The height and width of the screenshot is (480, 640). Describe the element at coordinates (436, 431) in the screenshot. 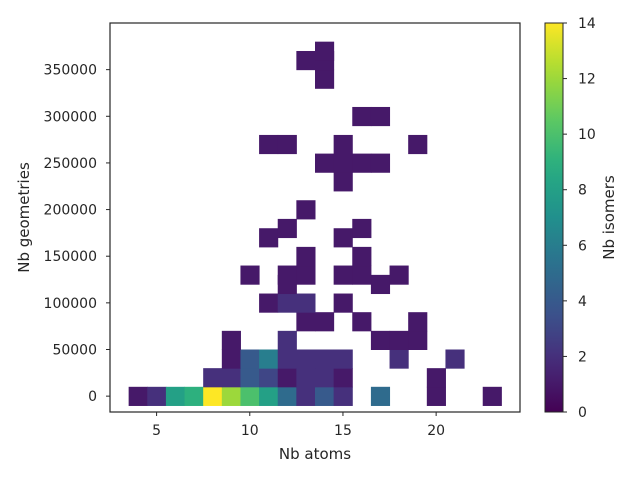

I see `x-tick-label: 20` at that location.